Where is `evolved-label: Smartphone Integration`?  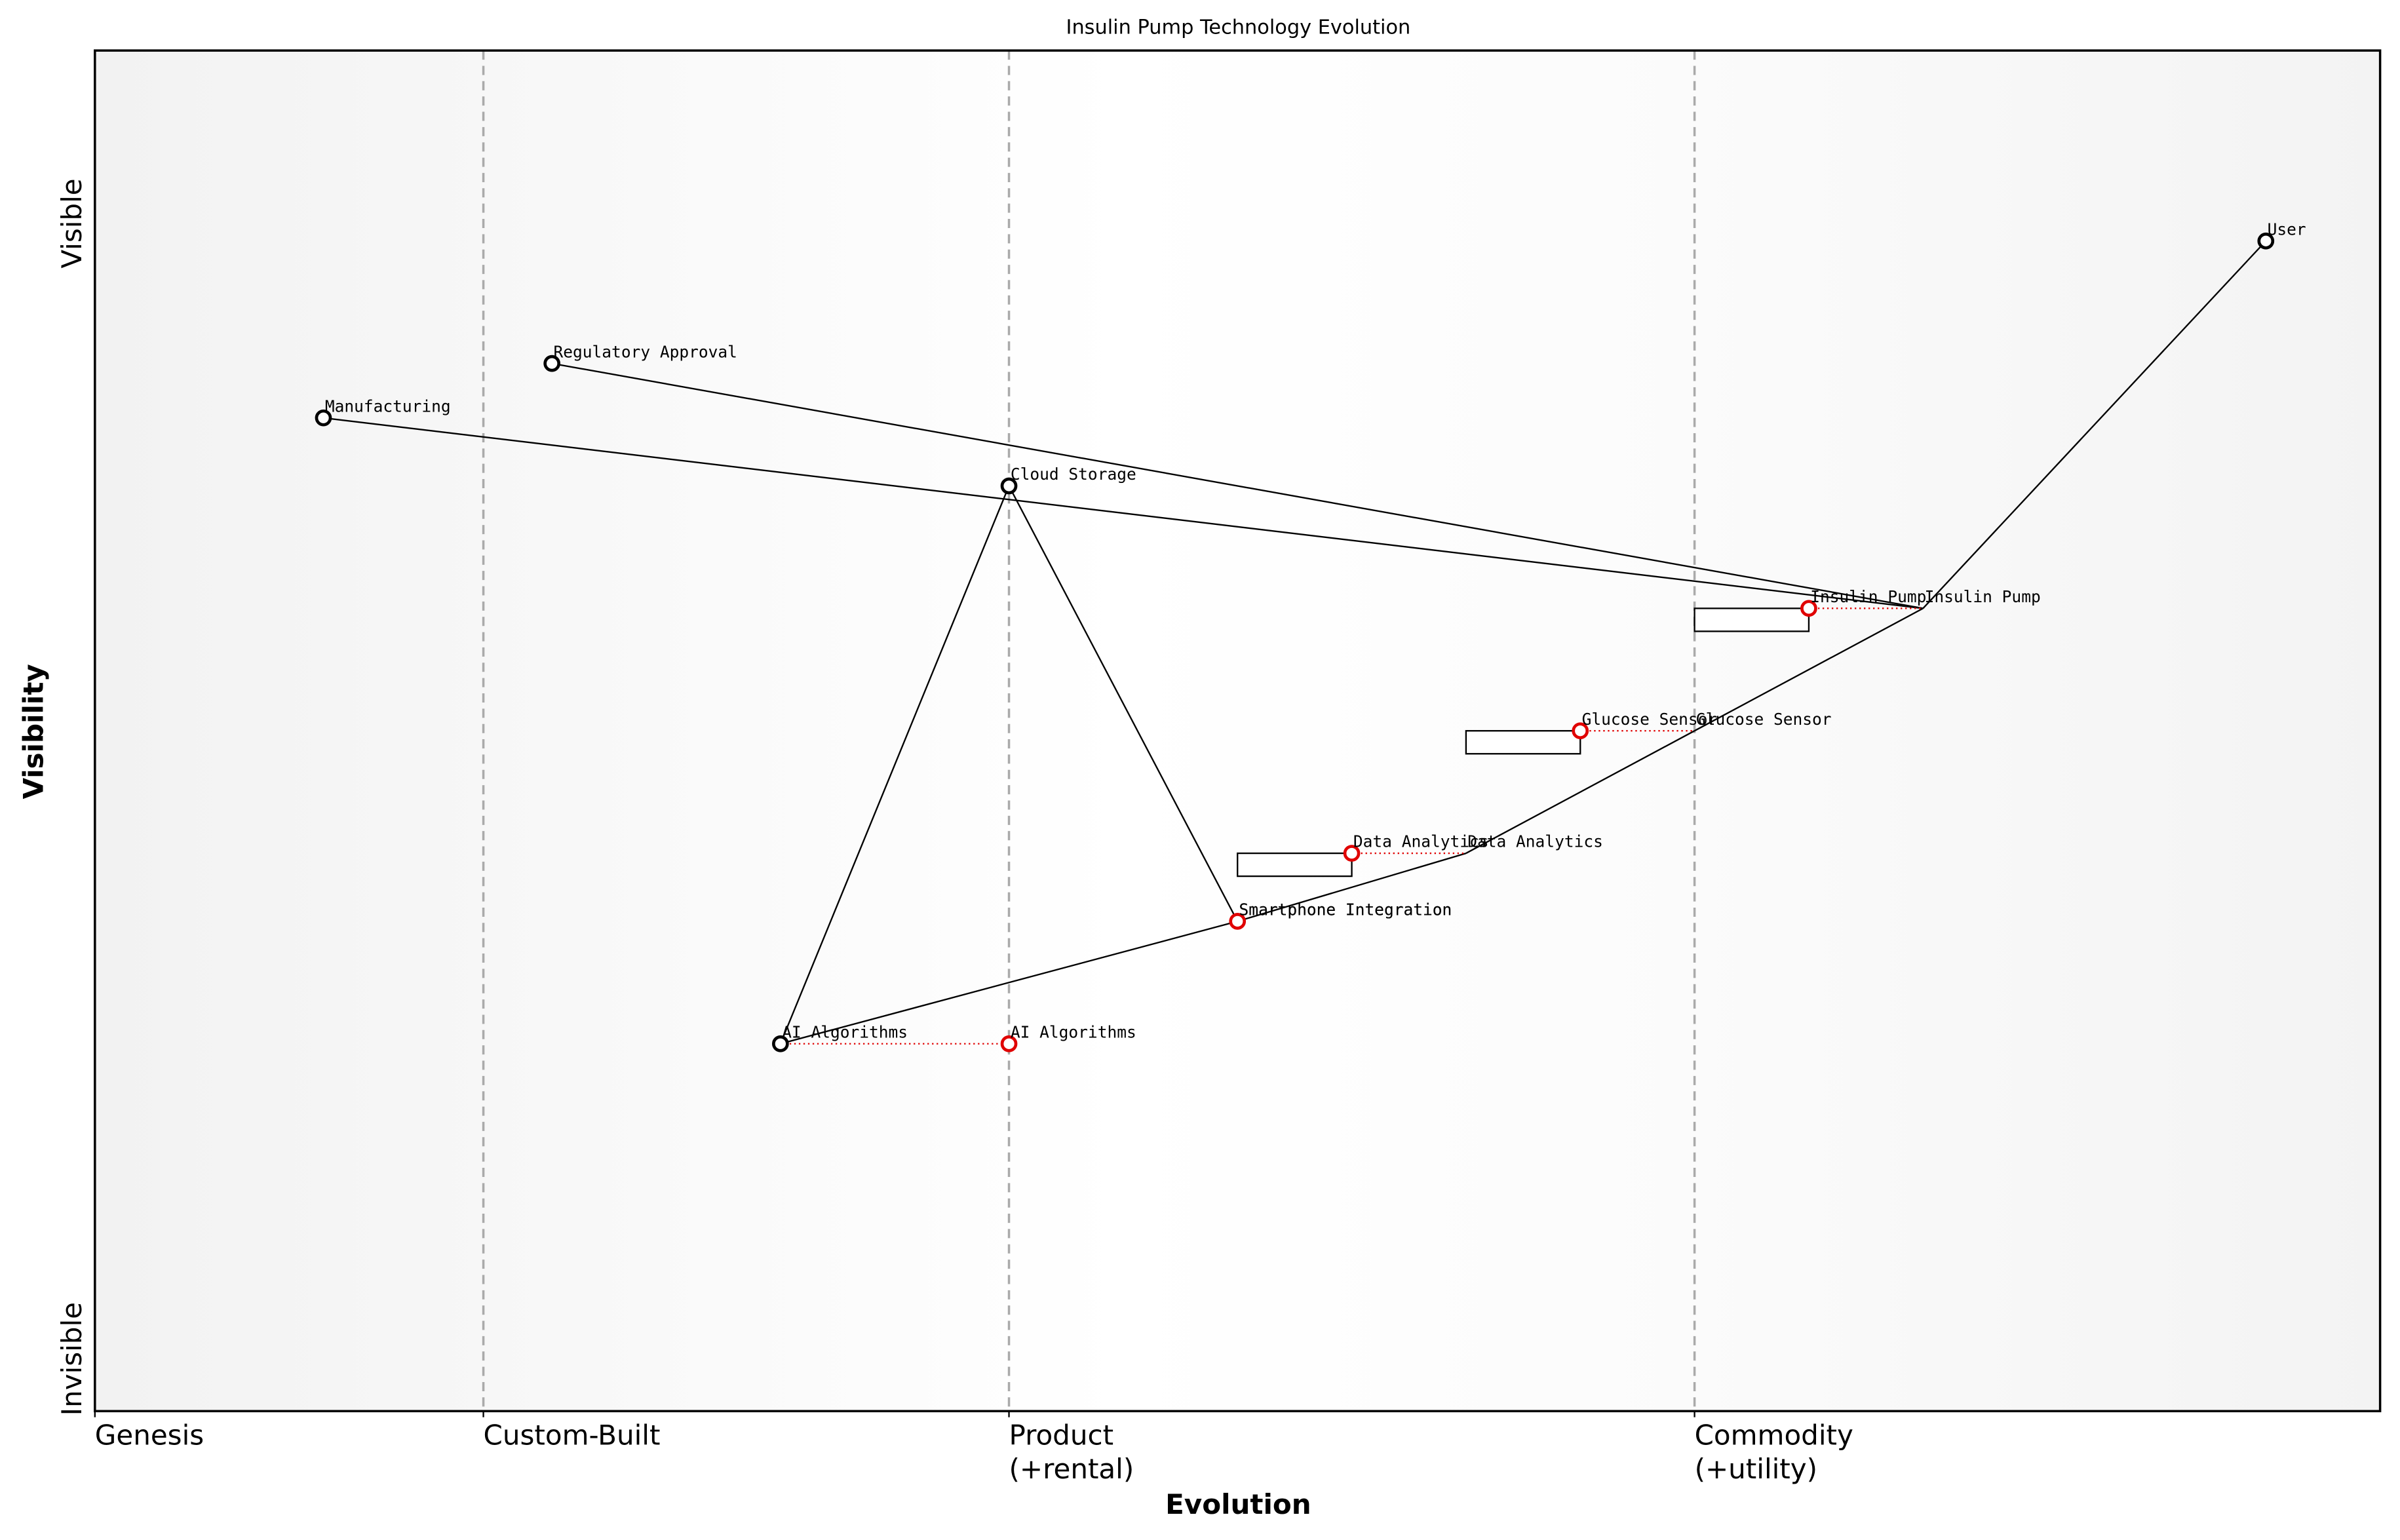 evolved-label: Smartphone Integration is located at coordinates (1345, 909).